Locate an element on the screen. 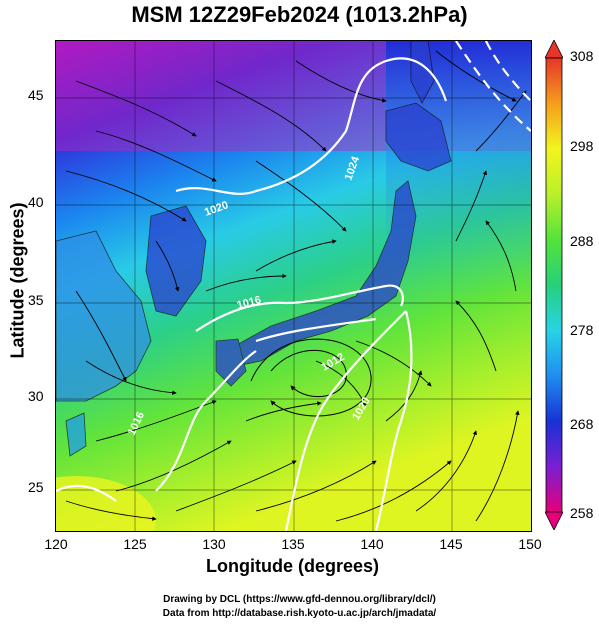 This screenshot has width=599, height=625. sakhalin is located at coordinates (422, 72).